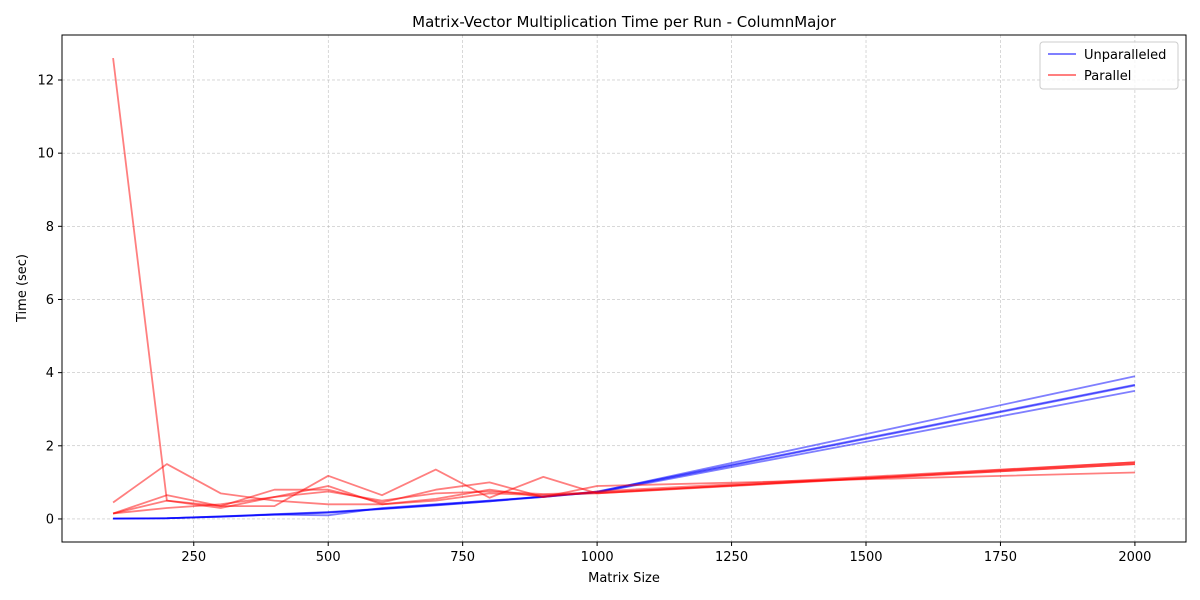 Image resolution: width=1200 pixels, height=600 pixels. I want to click on legend-label-unparalleled: Unparalleled, so click(1125, 55).